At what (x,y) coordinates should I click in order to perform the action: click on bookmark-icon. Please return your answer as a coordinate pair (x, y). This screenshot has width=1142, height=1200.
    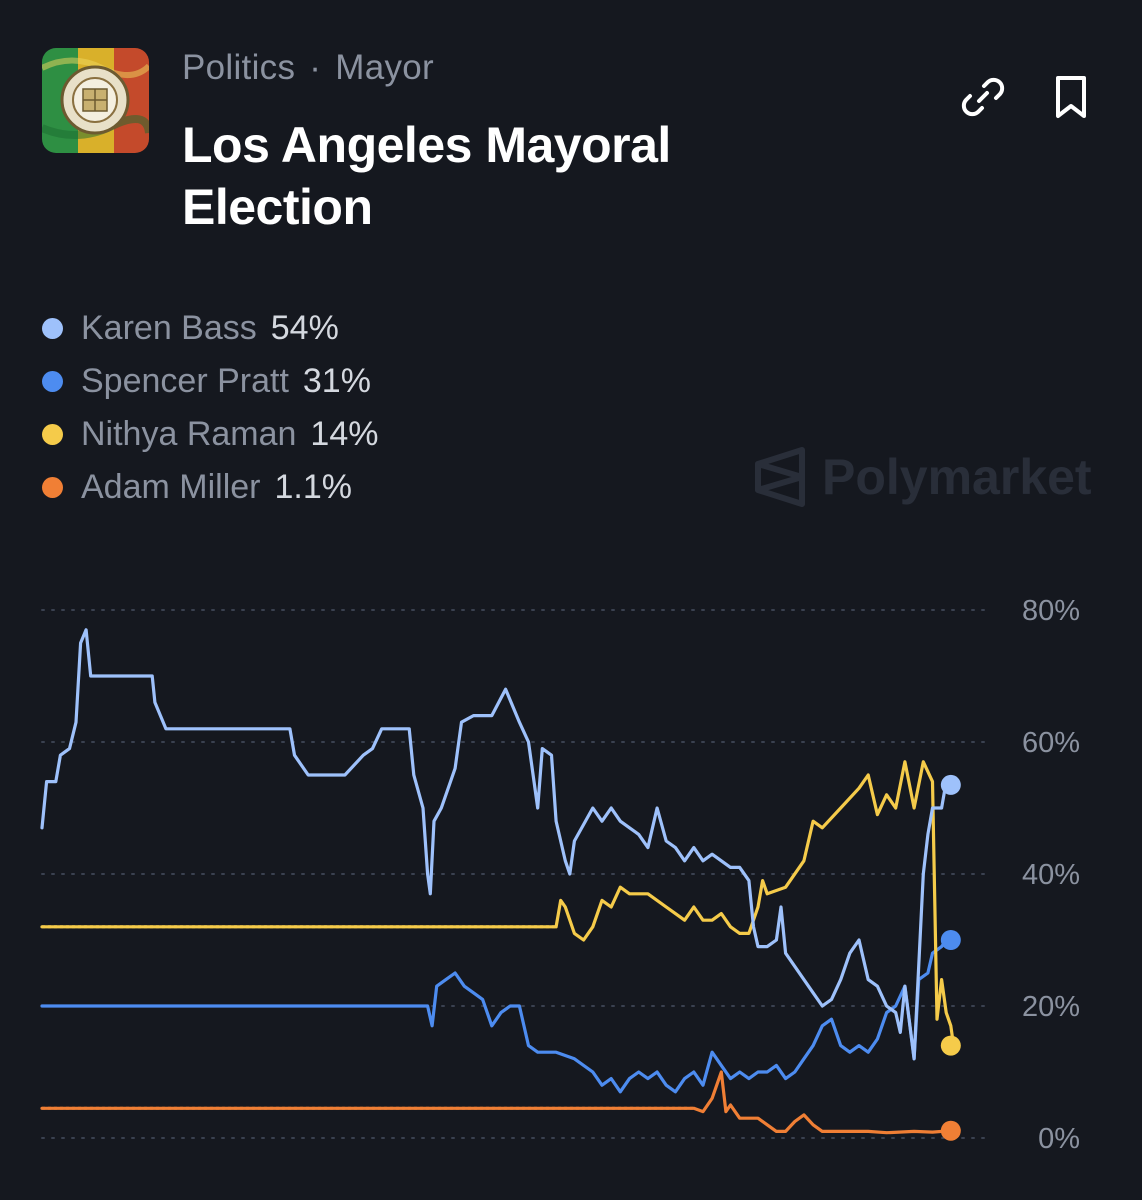
    Looking at the image, I should click on (1071, 97).